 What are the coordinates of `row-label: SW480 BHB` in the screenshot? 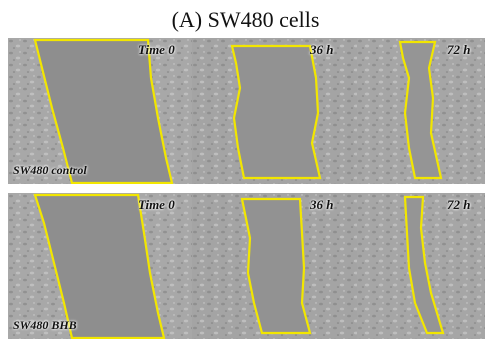 It's located at (45, 325).